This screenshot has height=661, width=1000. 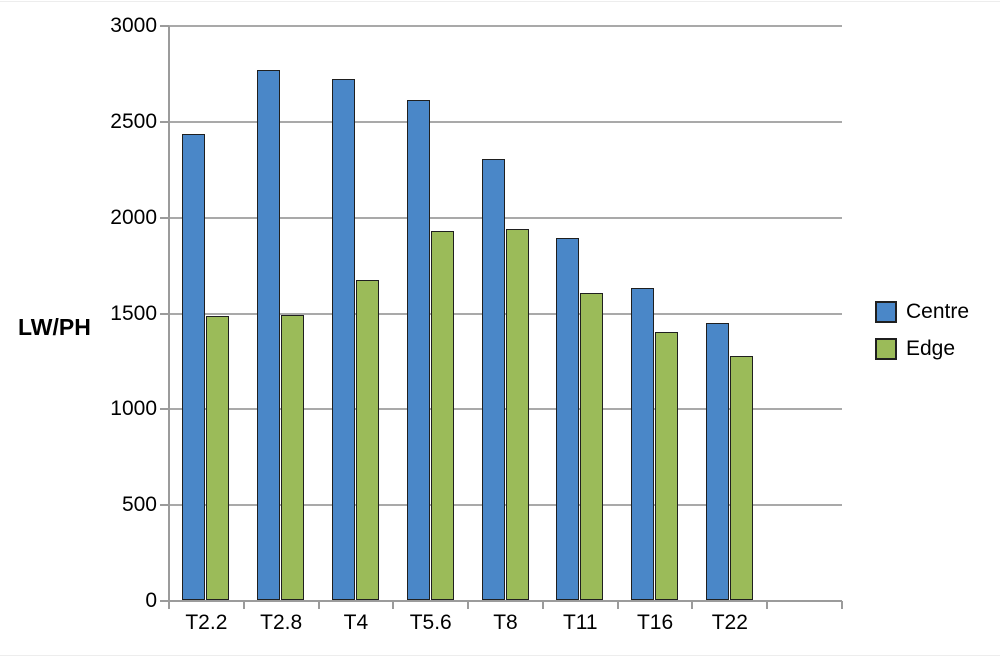 What do you see at coordinates (367, 439) in the screenshot?
I see `bar-edge-T4` at bounding box center [367, 439].